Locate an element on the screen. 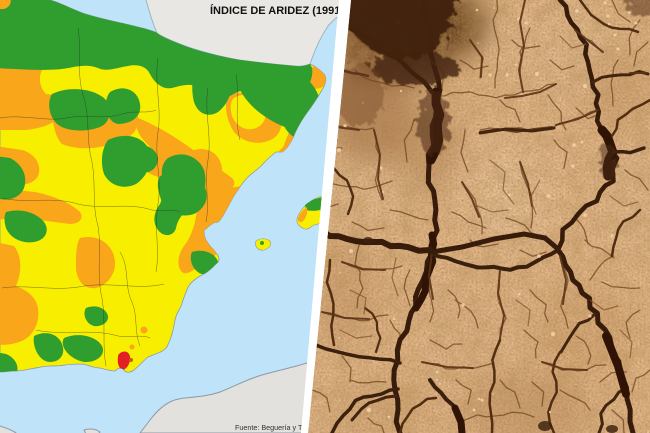  svg-text: Fuente: Beguería y Tru is located at coordinates (272, 427).